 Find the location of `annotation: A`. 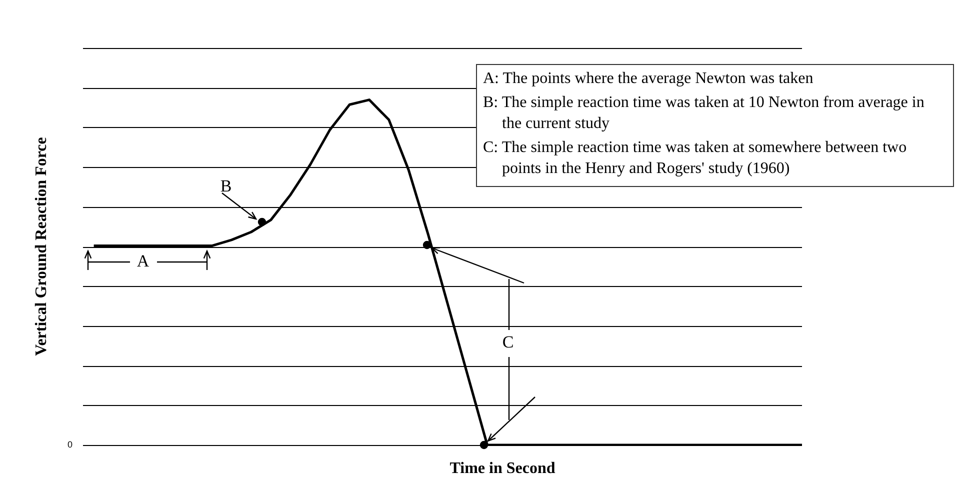

annotation: A is located at coordinates (143, 260).